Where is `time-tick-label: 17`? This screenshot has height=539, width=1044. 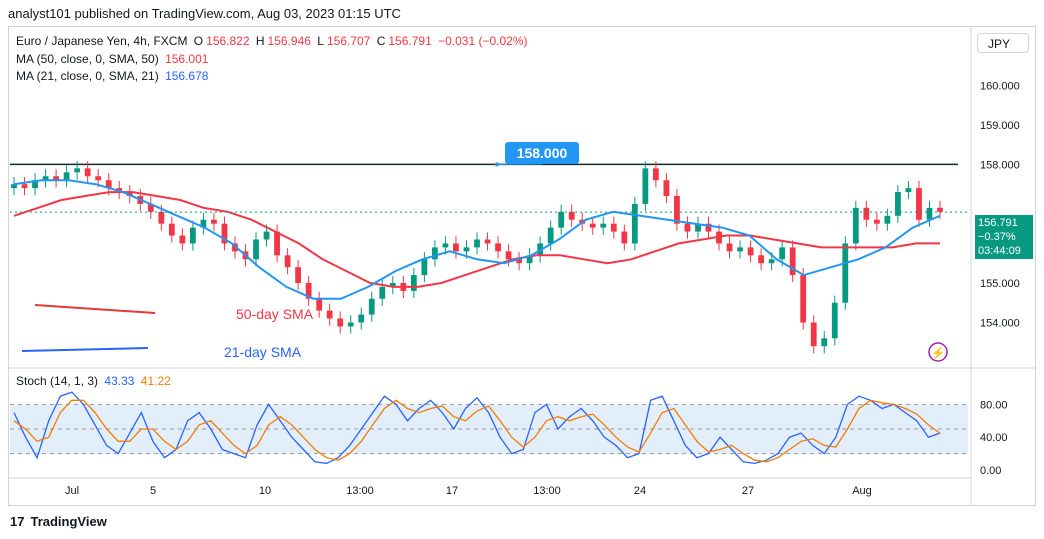 time-tick-label: 17 is located at coordinates (452, 491).